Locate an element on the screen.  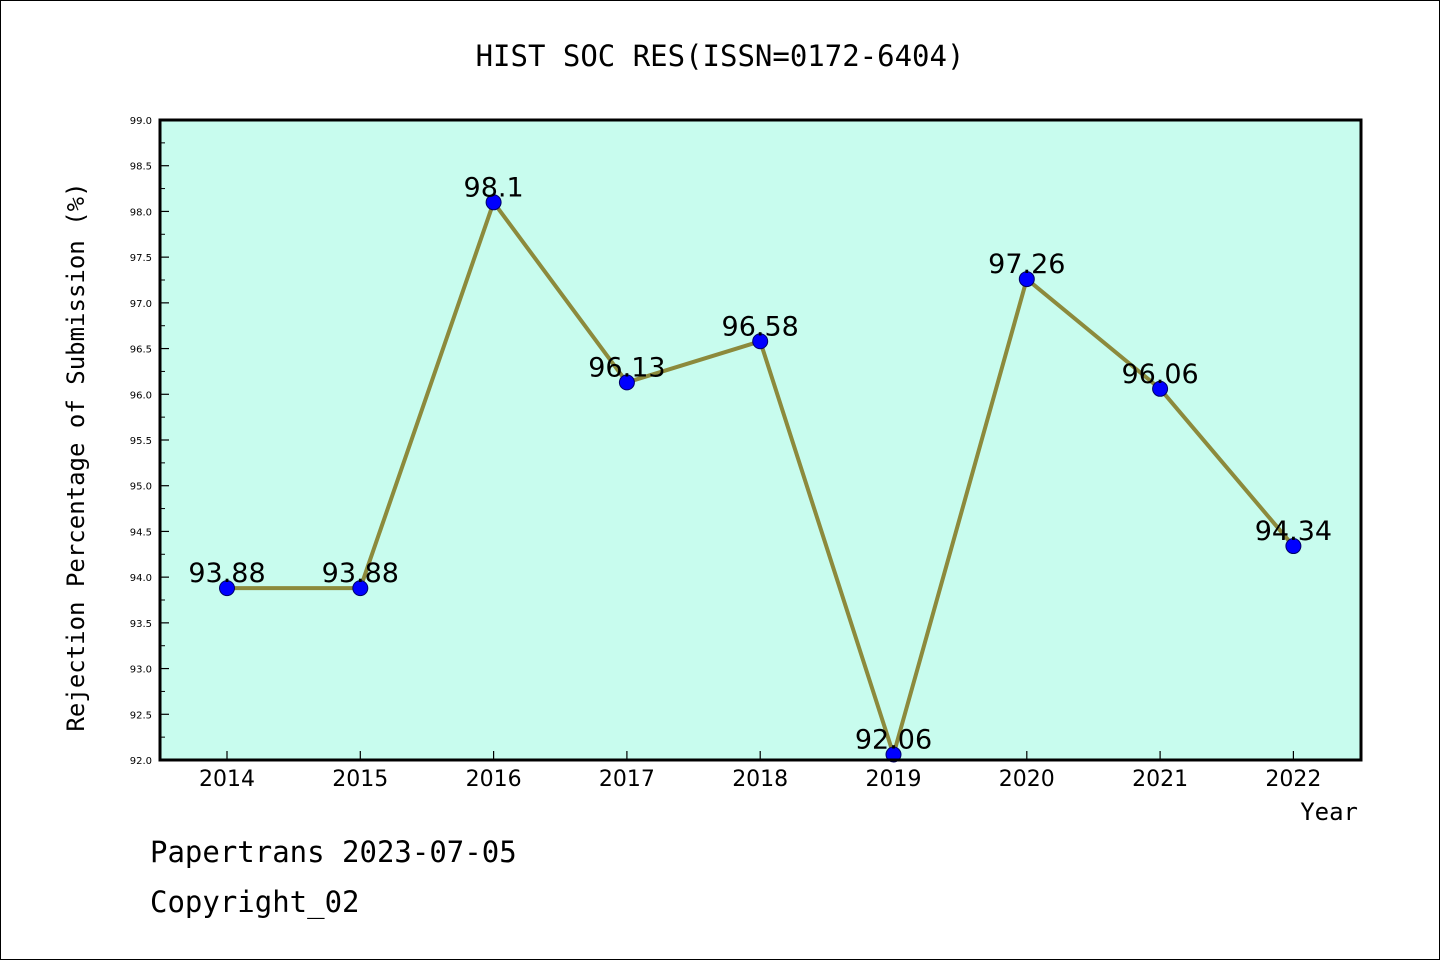
y-tick-label-10: 97.0 is located at coordinates (141, 304).